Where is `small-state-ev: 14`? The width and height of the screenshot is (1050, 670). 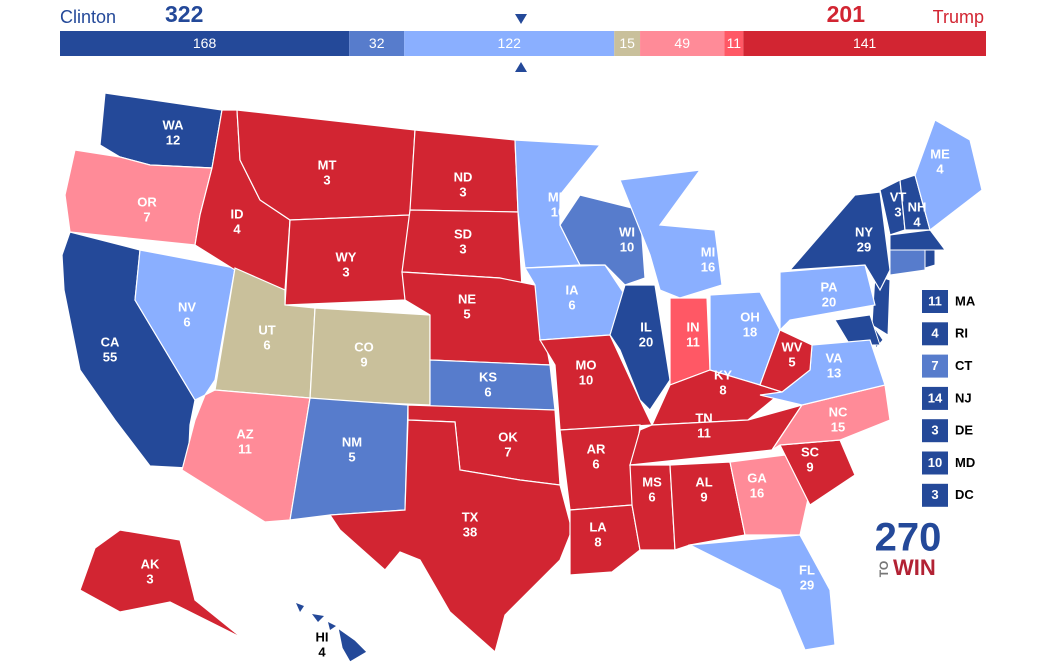 small-state-ev: 14 is located at coordinates (935, 397).